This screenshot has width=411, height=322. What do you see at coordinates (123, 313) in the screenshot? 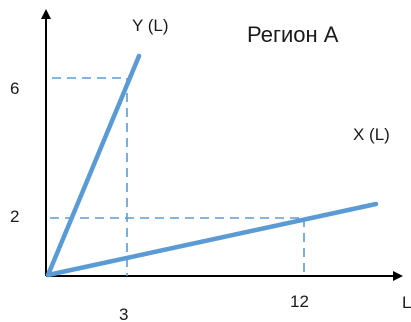
I see `tick-label-x-3: 3` at bounding box center [123, 313].